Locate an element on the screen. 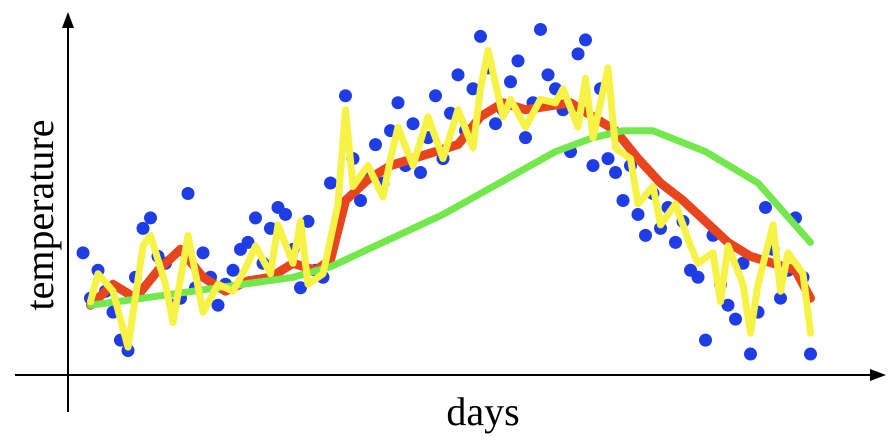 The height and width of the screenshot is (448, 888). x-axis-label: days is located at coordinates (482, 411).